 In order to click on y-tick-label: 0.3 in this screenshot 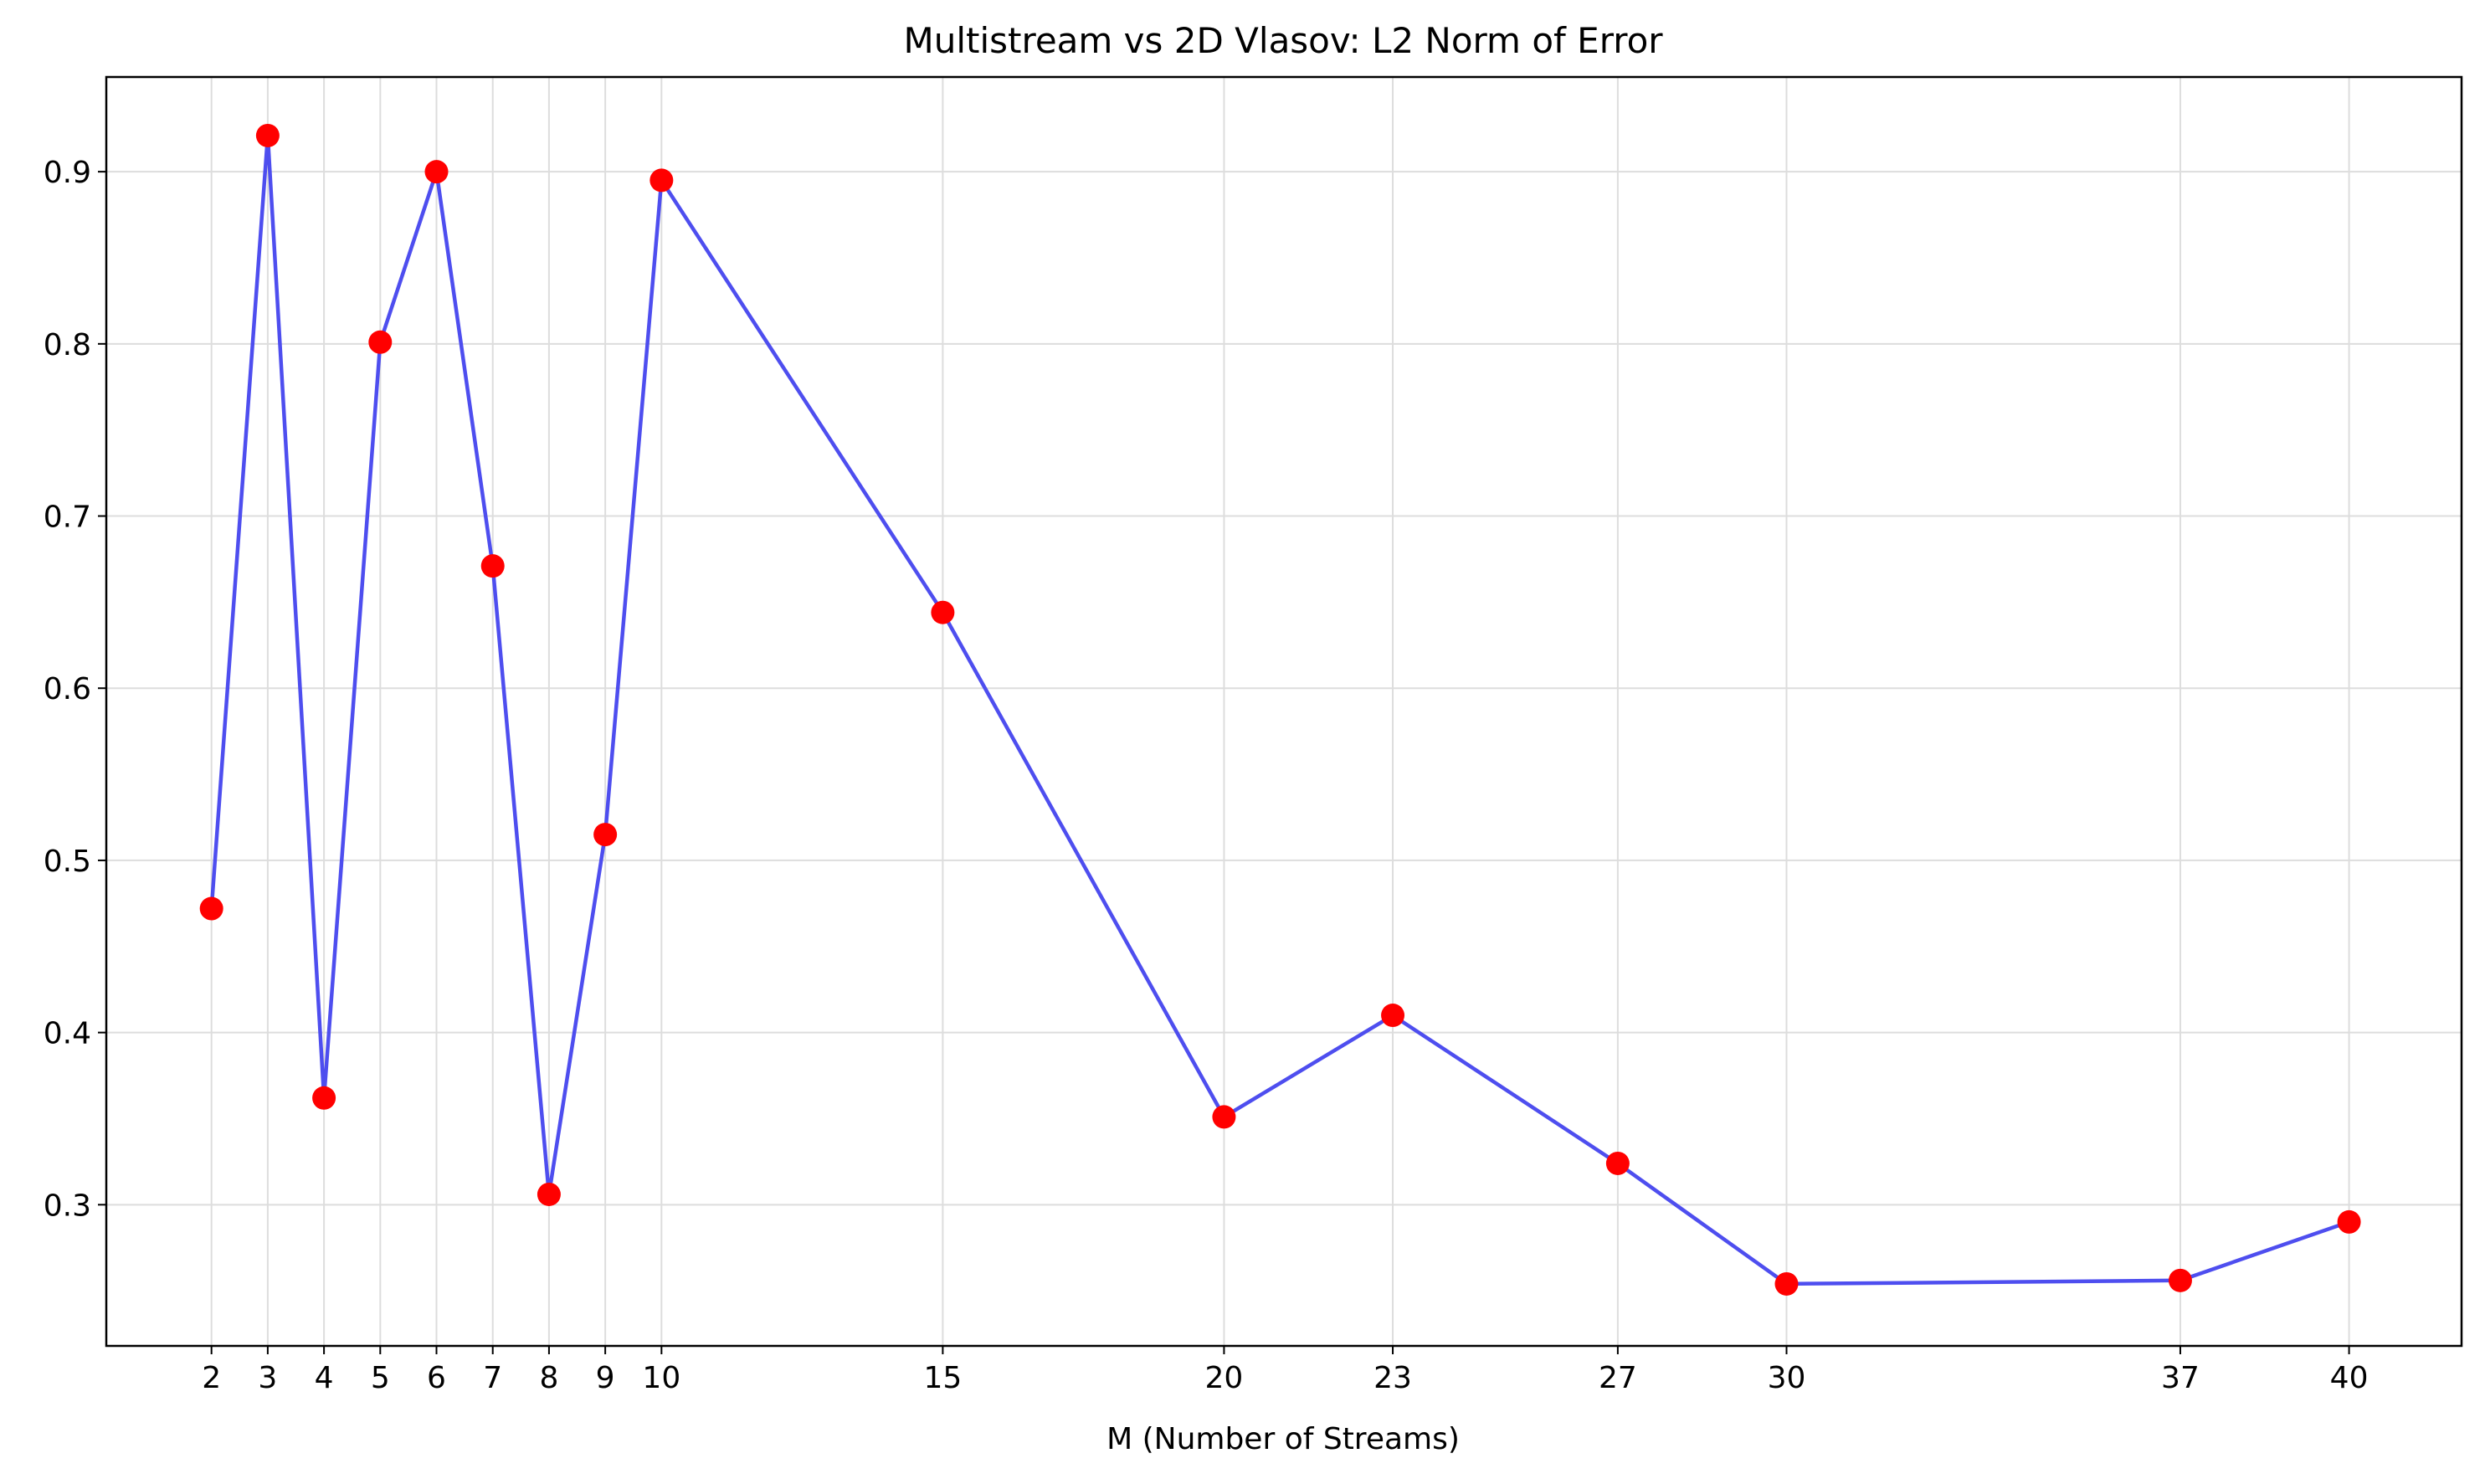, I will do `click(67, 1206)`.